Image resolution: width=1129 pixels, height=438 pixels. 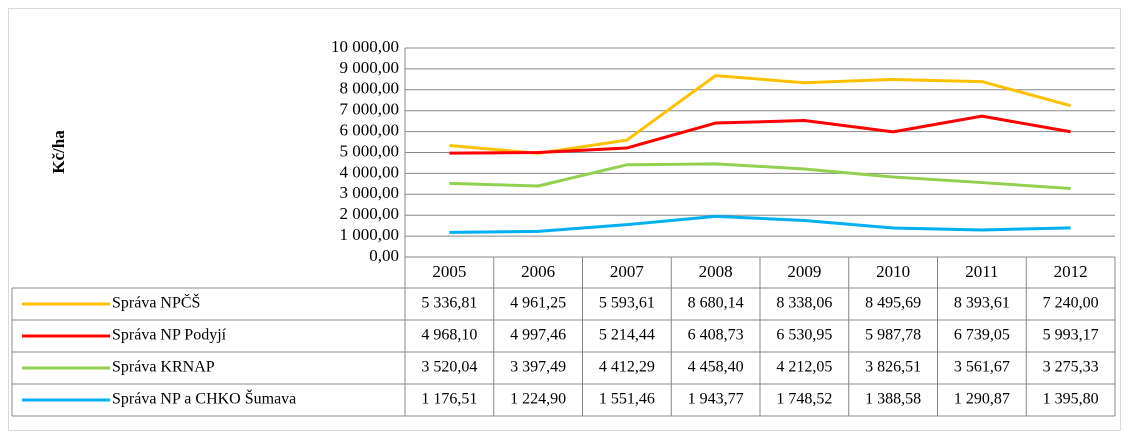 I want to click on table-value: 1 943,77, so click(x=716, y=399).